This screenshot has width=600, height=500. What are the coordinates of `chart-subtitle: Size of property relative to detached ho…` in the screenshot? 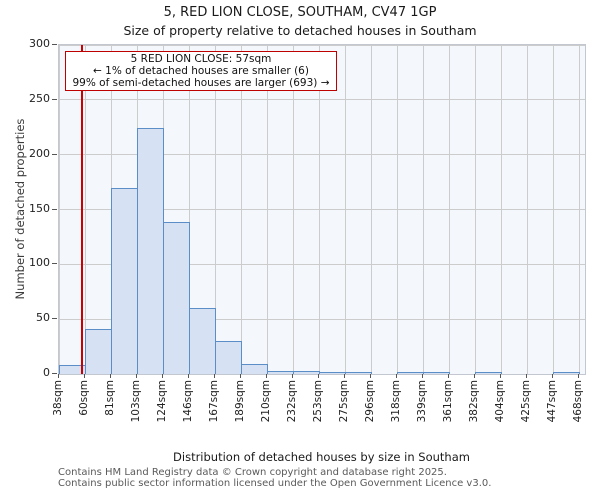 It's located at (300, 30).